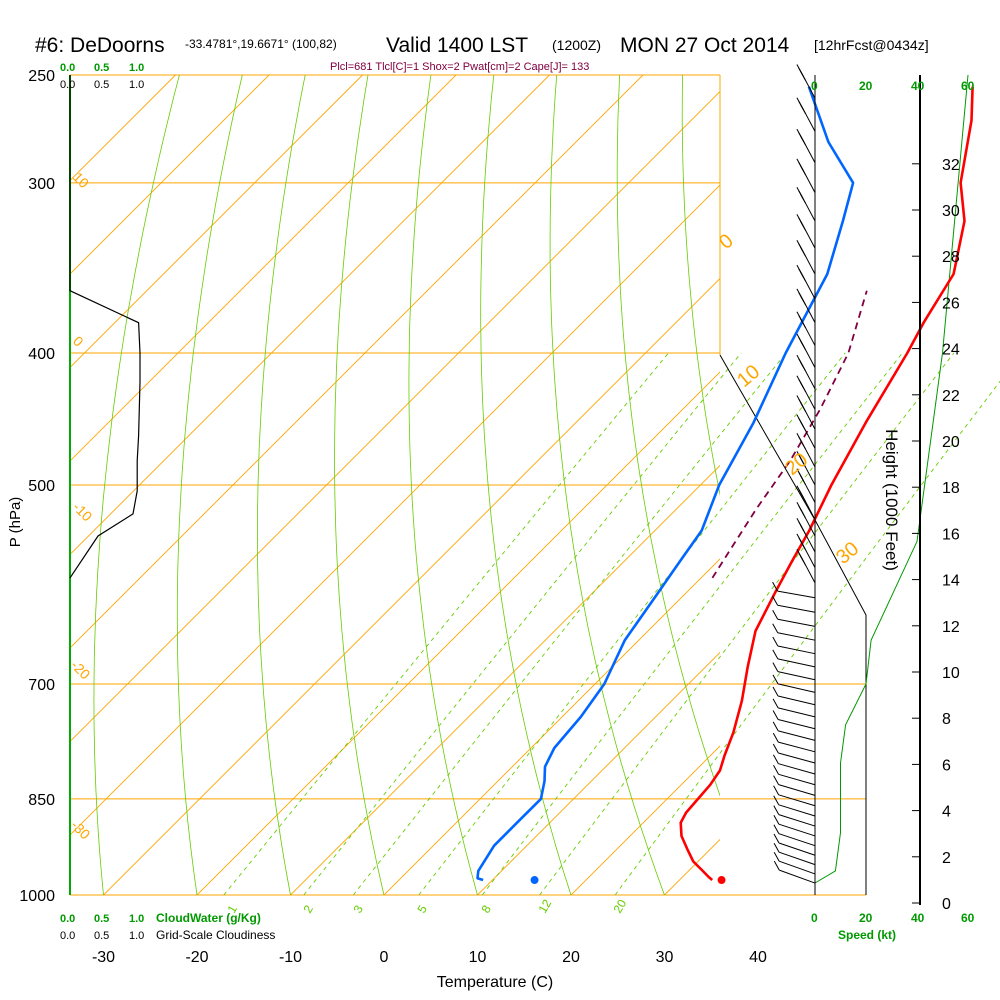 The image size is (1000, 1000). I want to click on height-tick-label: 12, so click(951, 627).